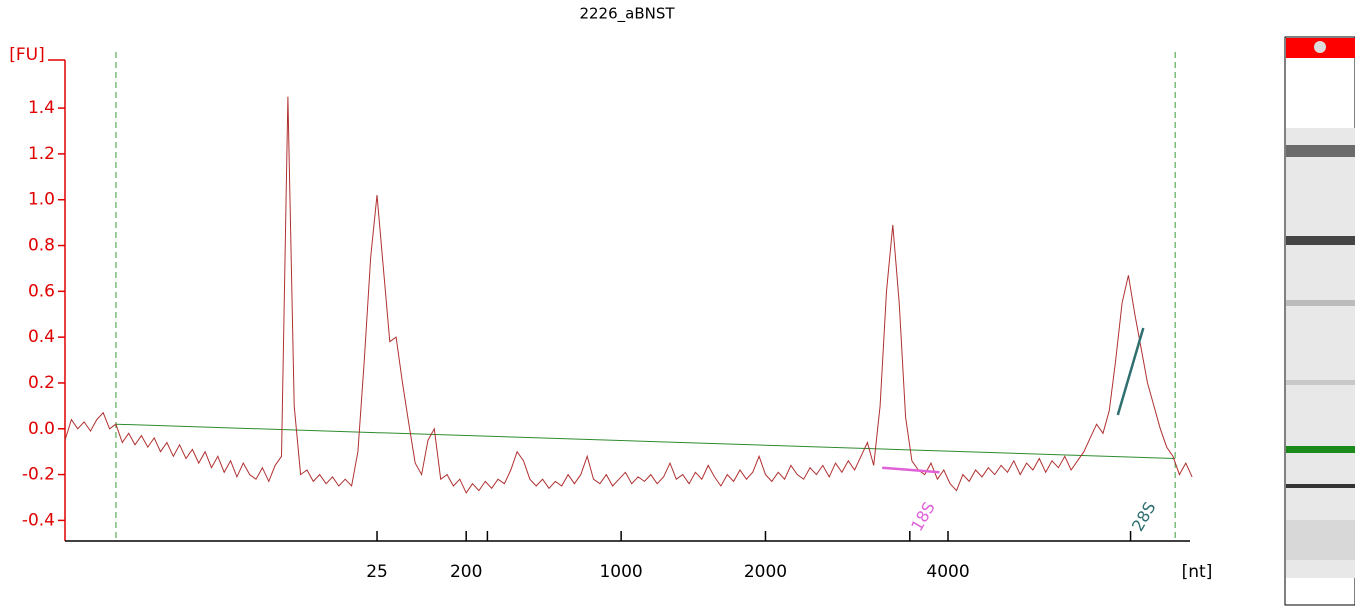  I want to click on x-axis-label: [nt], so click(1197, 572).